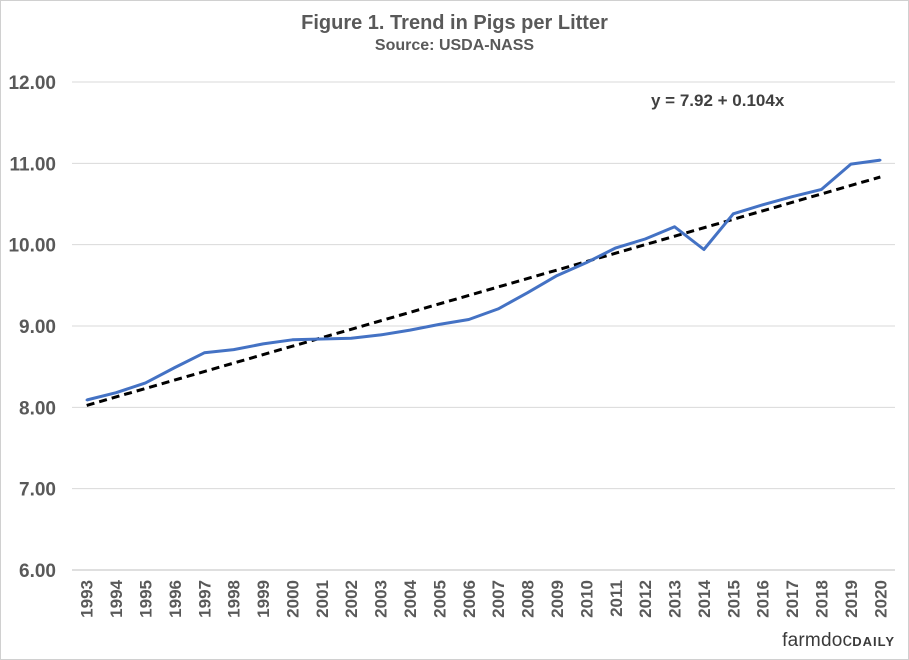  Describe the element at coordinates (880, 599) in the screenshot. I see `x-tick-label: 2020` at that location.